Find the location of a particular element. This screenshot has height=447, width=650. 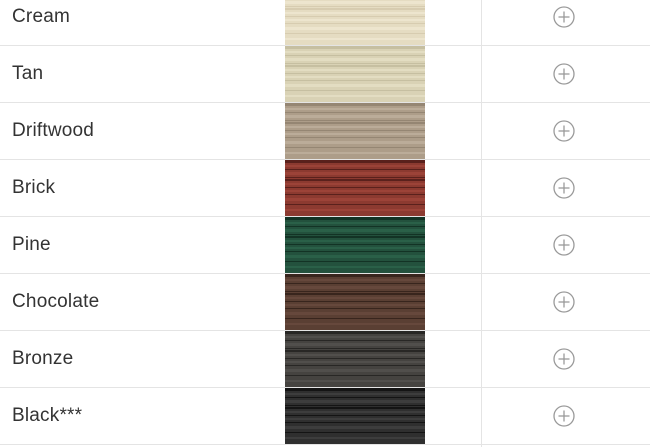

color-name: Cream is located at coordinates (41, 16).